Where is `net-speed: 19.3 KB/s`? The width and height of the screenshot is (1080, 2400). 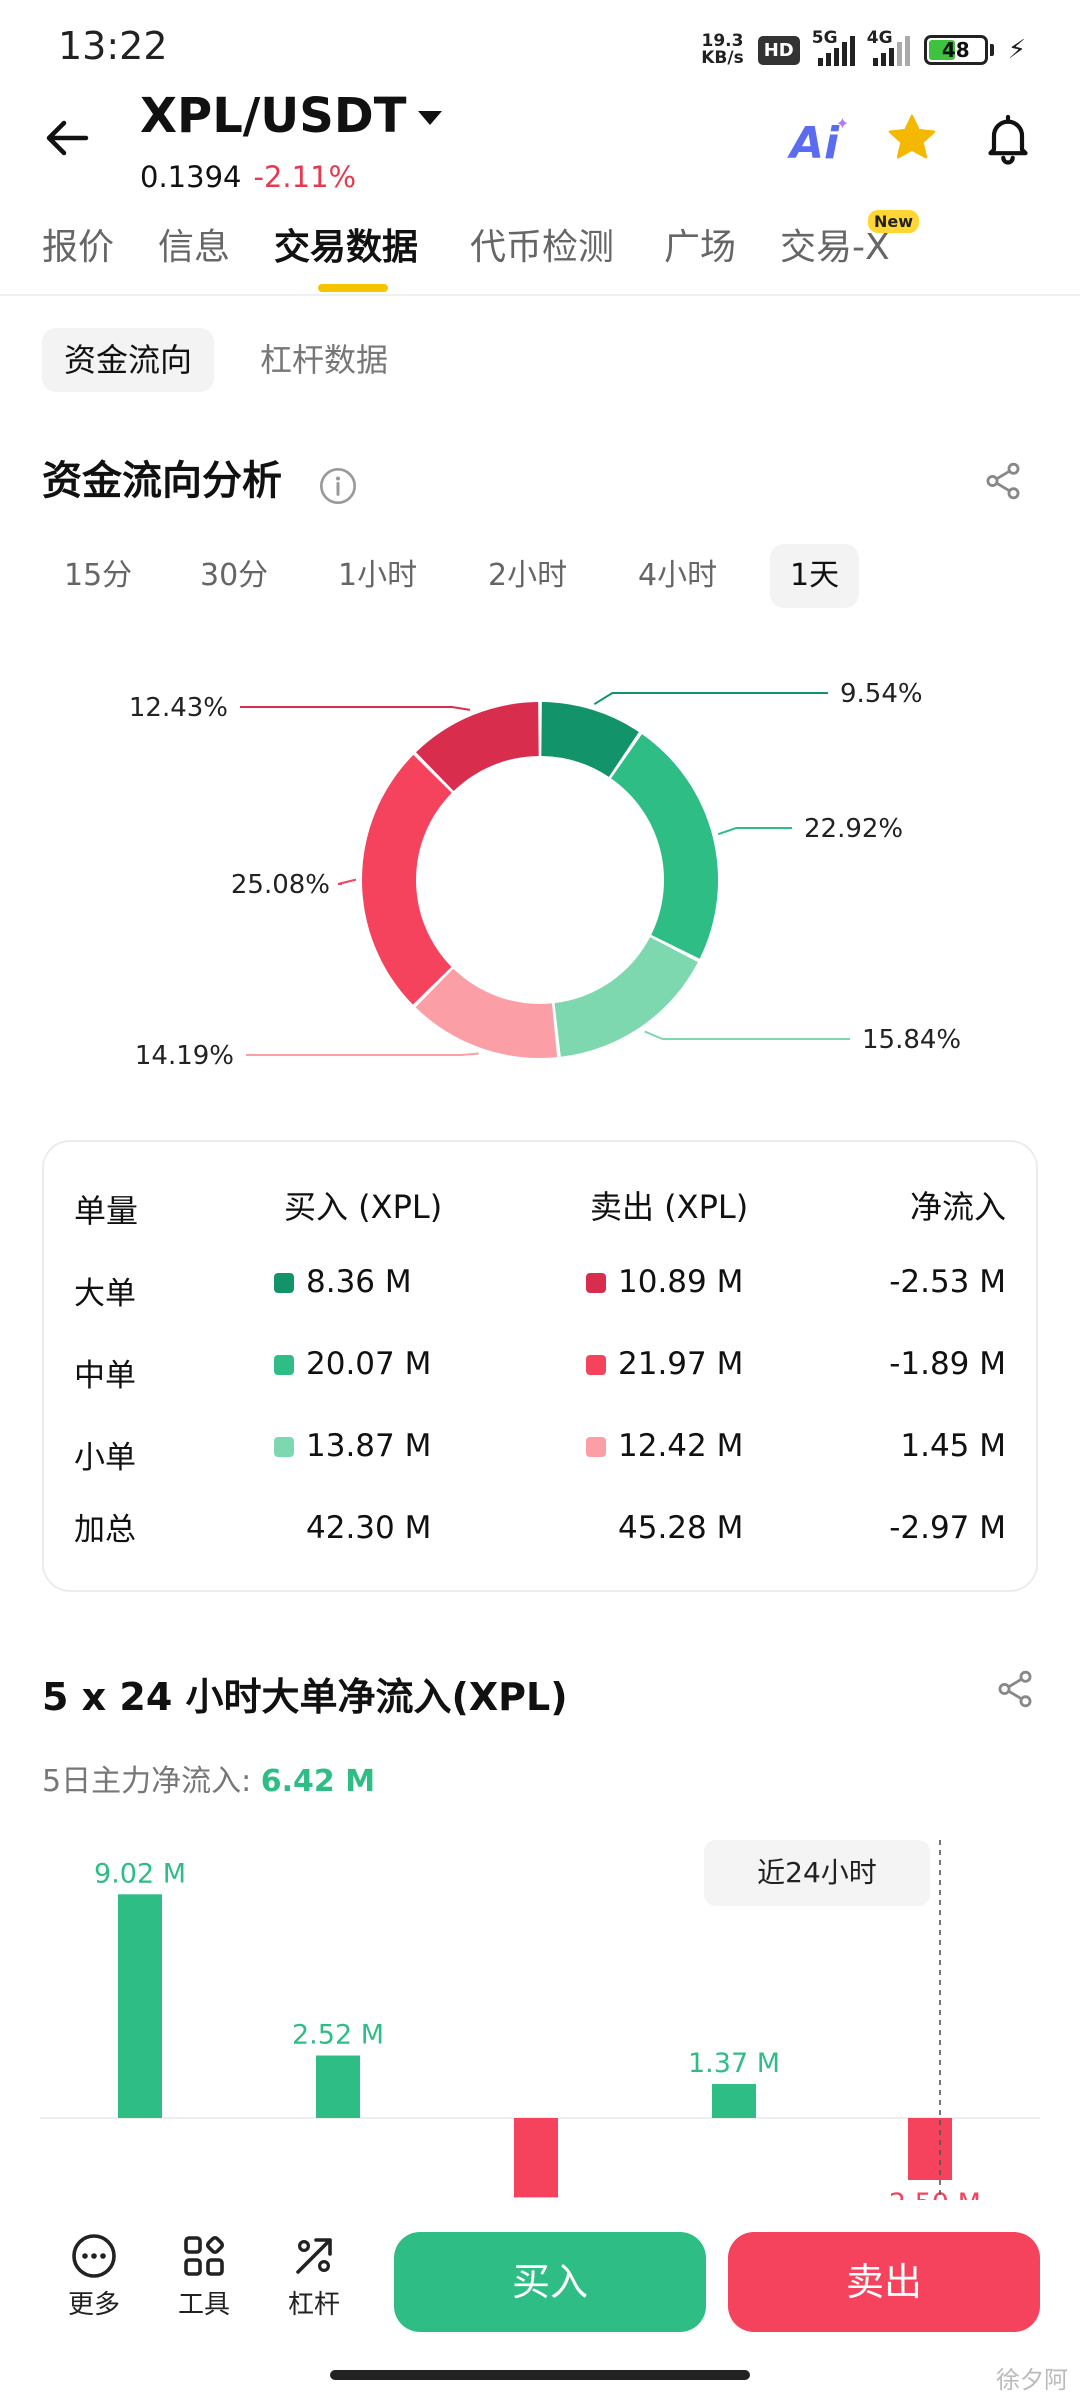 net-speed: 19.3 KB/s is located at coordinates (722, 49).